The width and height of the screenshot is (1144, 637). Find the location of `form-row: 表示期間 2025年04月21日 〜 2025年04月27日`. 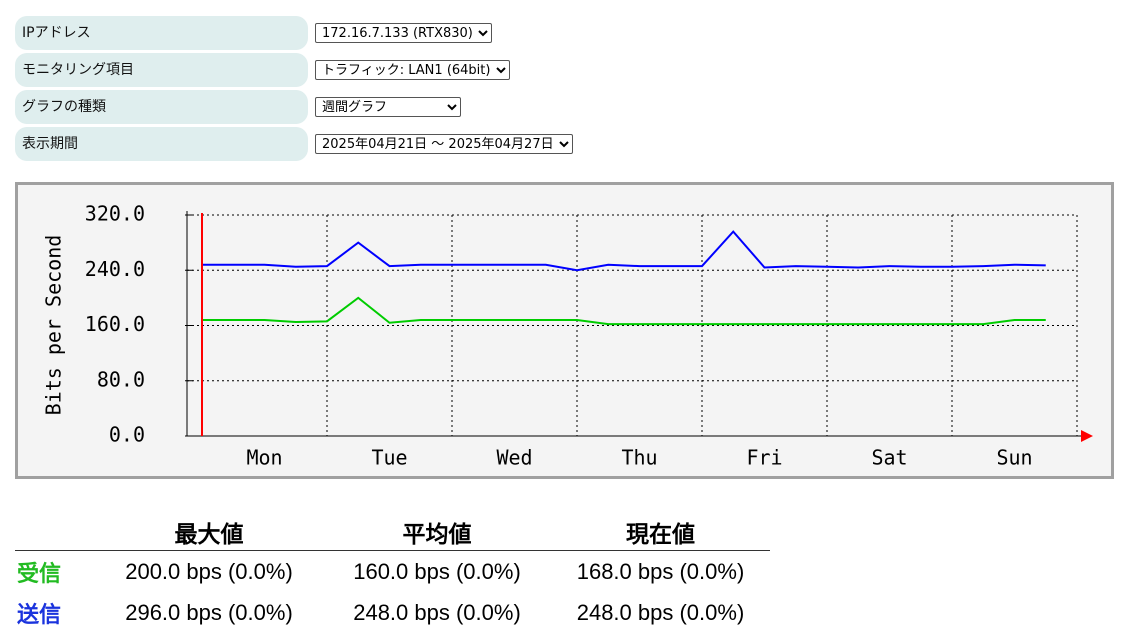

form-row: 表示期間 2025年04月21日 〜 2025年04月27日 is located at coordinates (365, 144).